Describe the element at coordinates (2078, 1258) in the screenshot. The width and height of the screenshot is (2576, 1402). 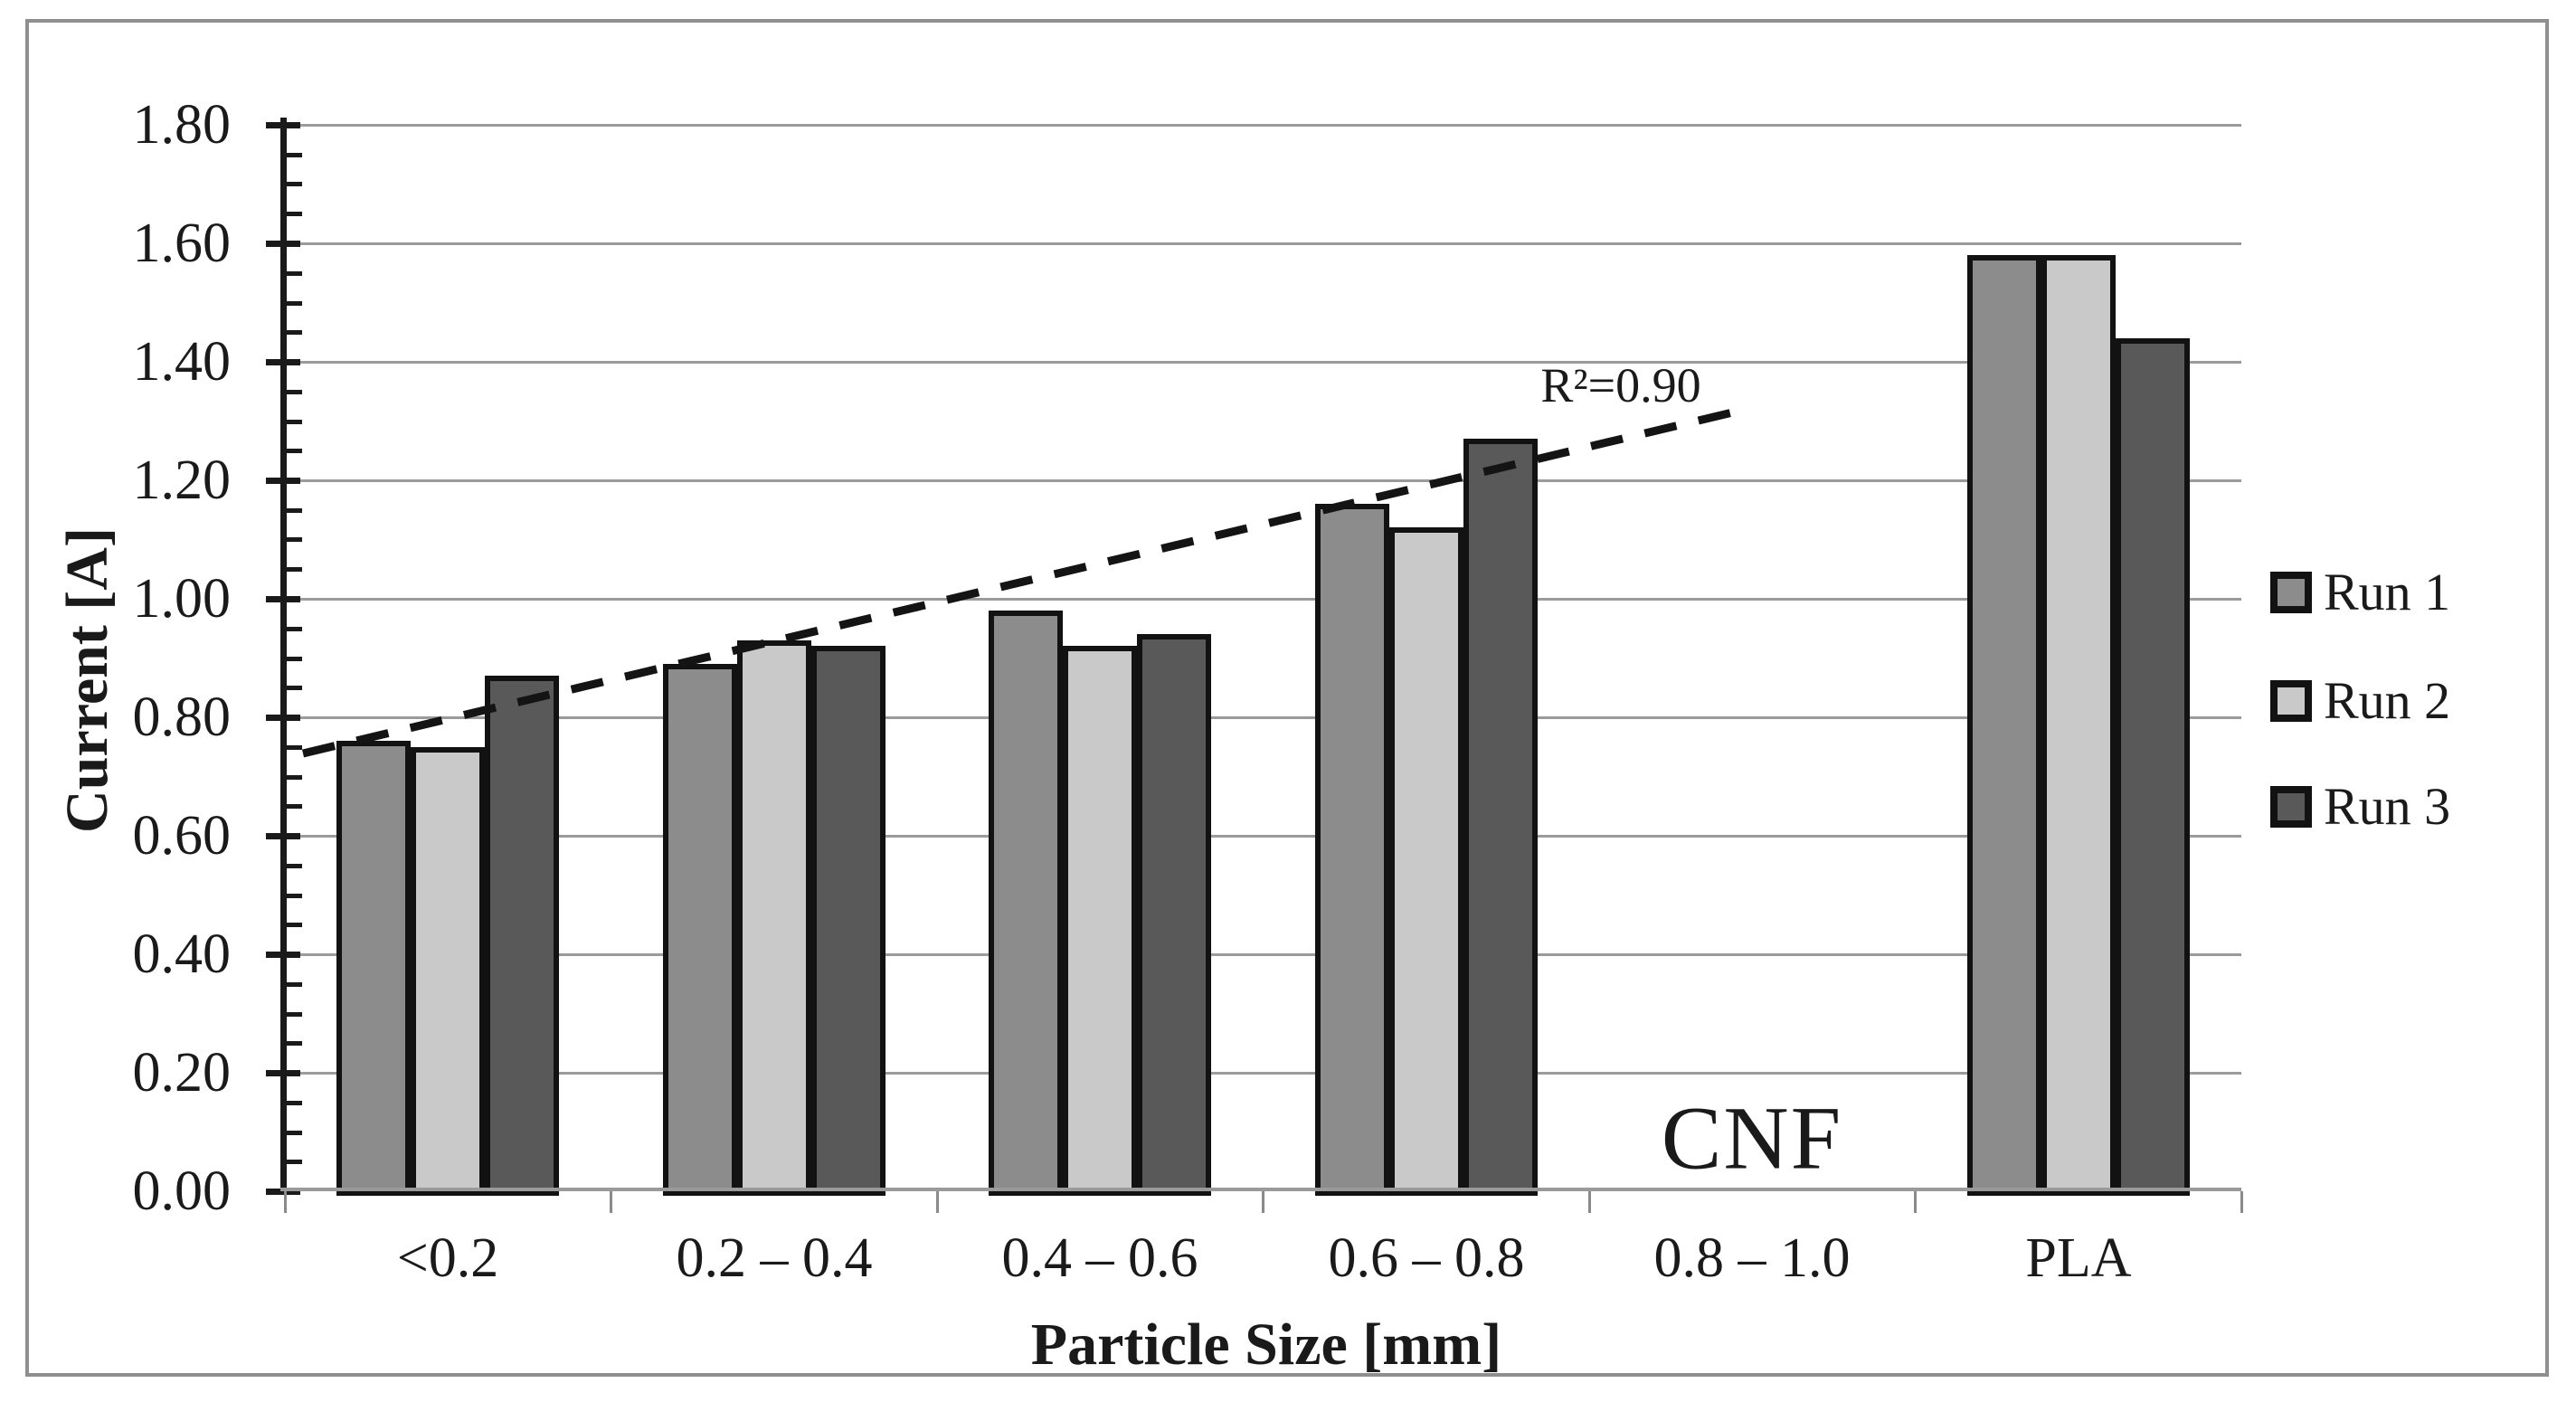
I see `x-axis-category-label: PLA` at that location.